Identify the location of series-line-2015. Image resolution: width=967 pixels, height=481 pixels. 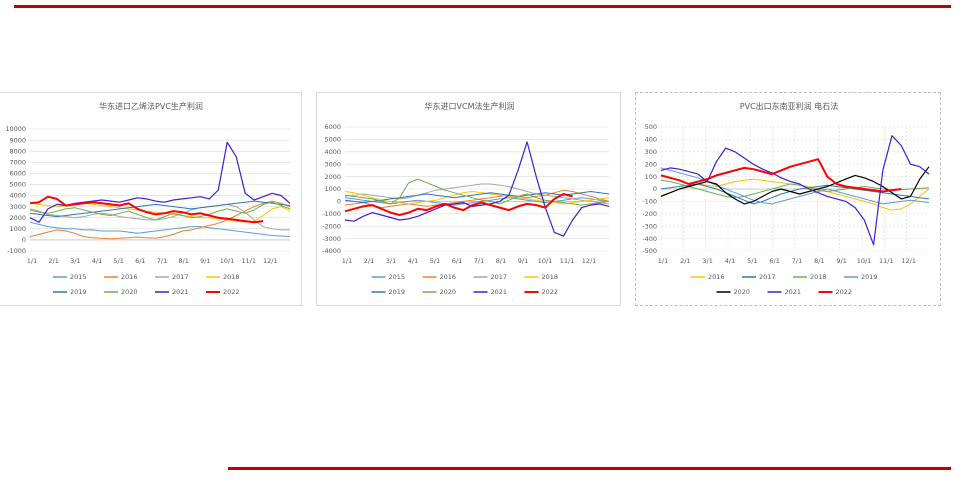
(160, 229).